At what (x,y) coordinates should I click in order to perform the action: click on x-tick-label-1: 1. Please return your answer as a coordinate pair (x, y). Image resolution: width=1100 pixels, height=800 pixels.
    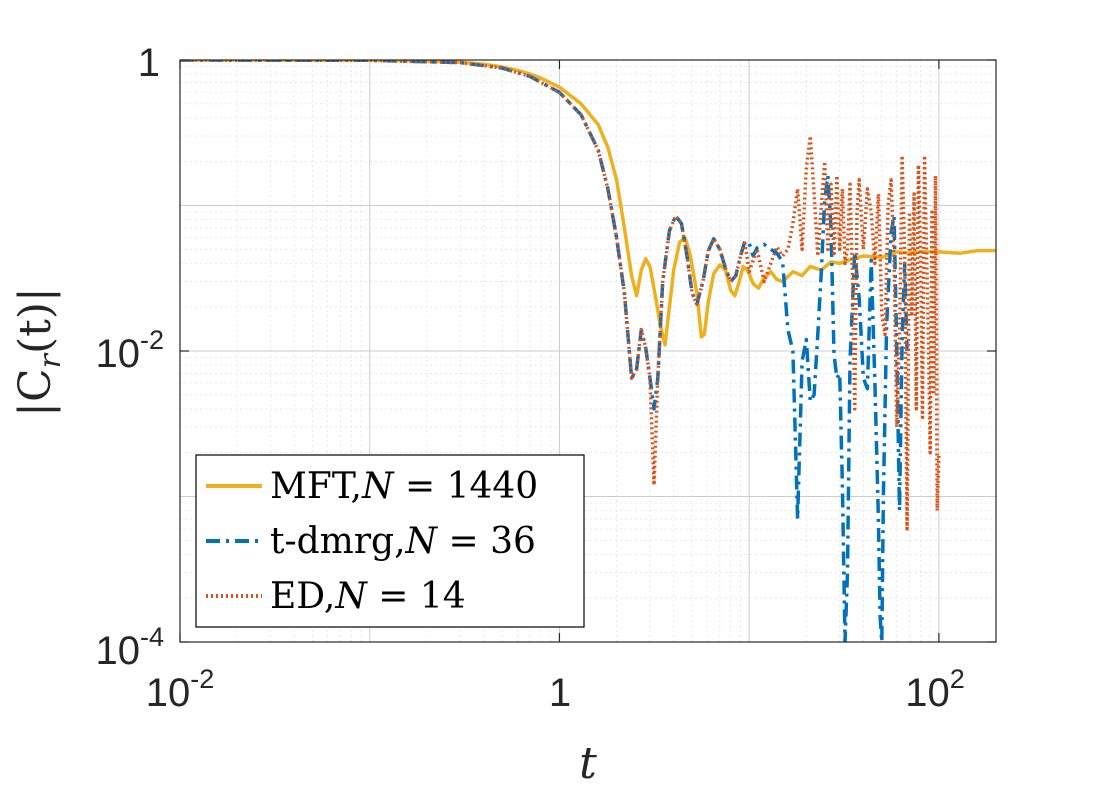
    Looking at the image, I should click on (560, 693).